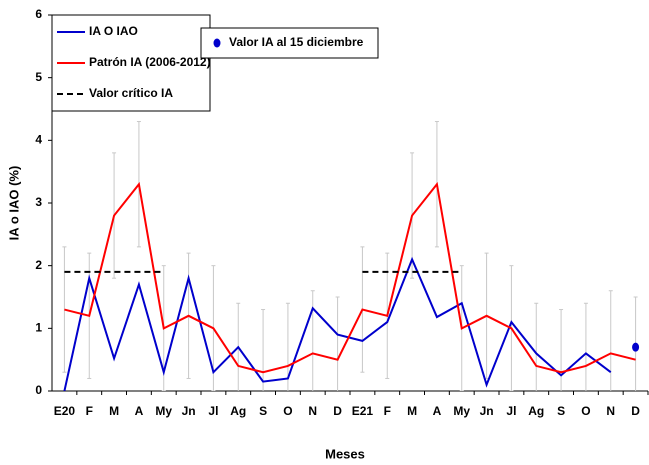  Describe the element at coordinates (150, 62) in the screenshot. I see `legend-label: Patrón IA (2006-2012)` at that location.